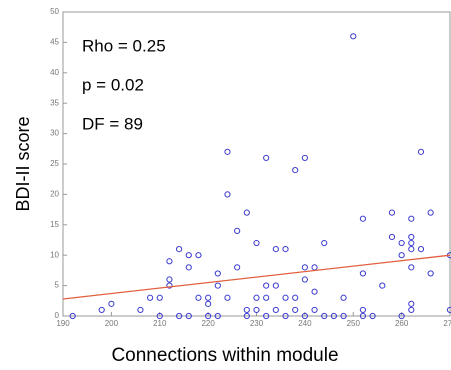  Describe the element at coordinates (54, 224) in the screenshot. I see `y-tick-label: 15` at that location.